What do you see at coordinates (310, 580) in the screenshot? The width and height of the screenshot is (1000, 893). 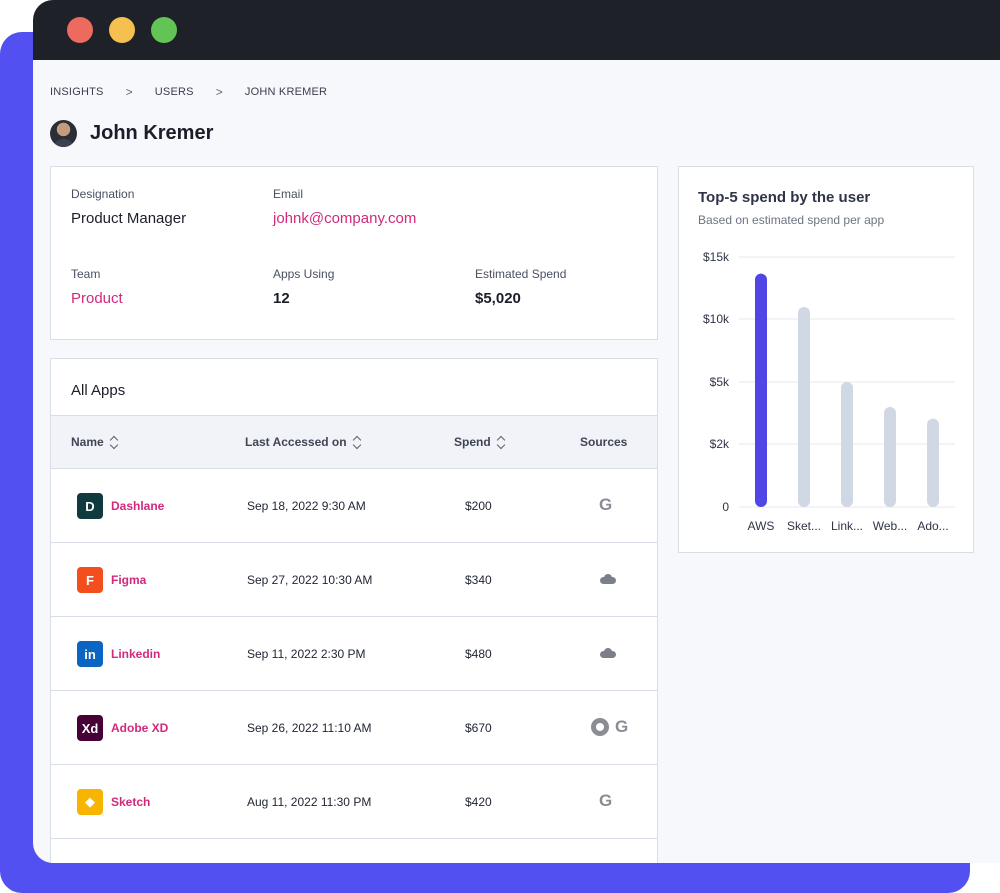 I see `last-accessed-cell: Sep 27, 2022 10:30 AM` at bounding box center [310, 580].